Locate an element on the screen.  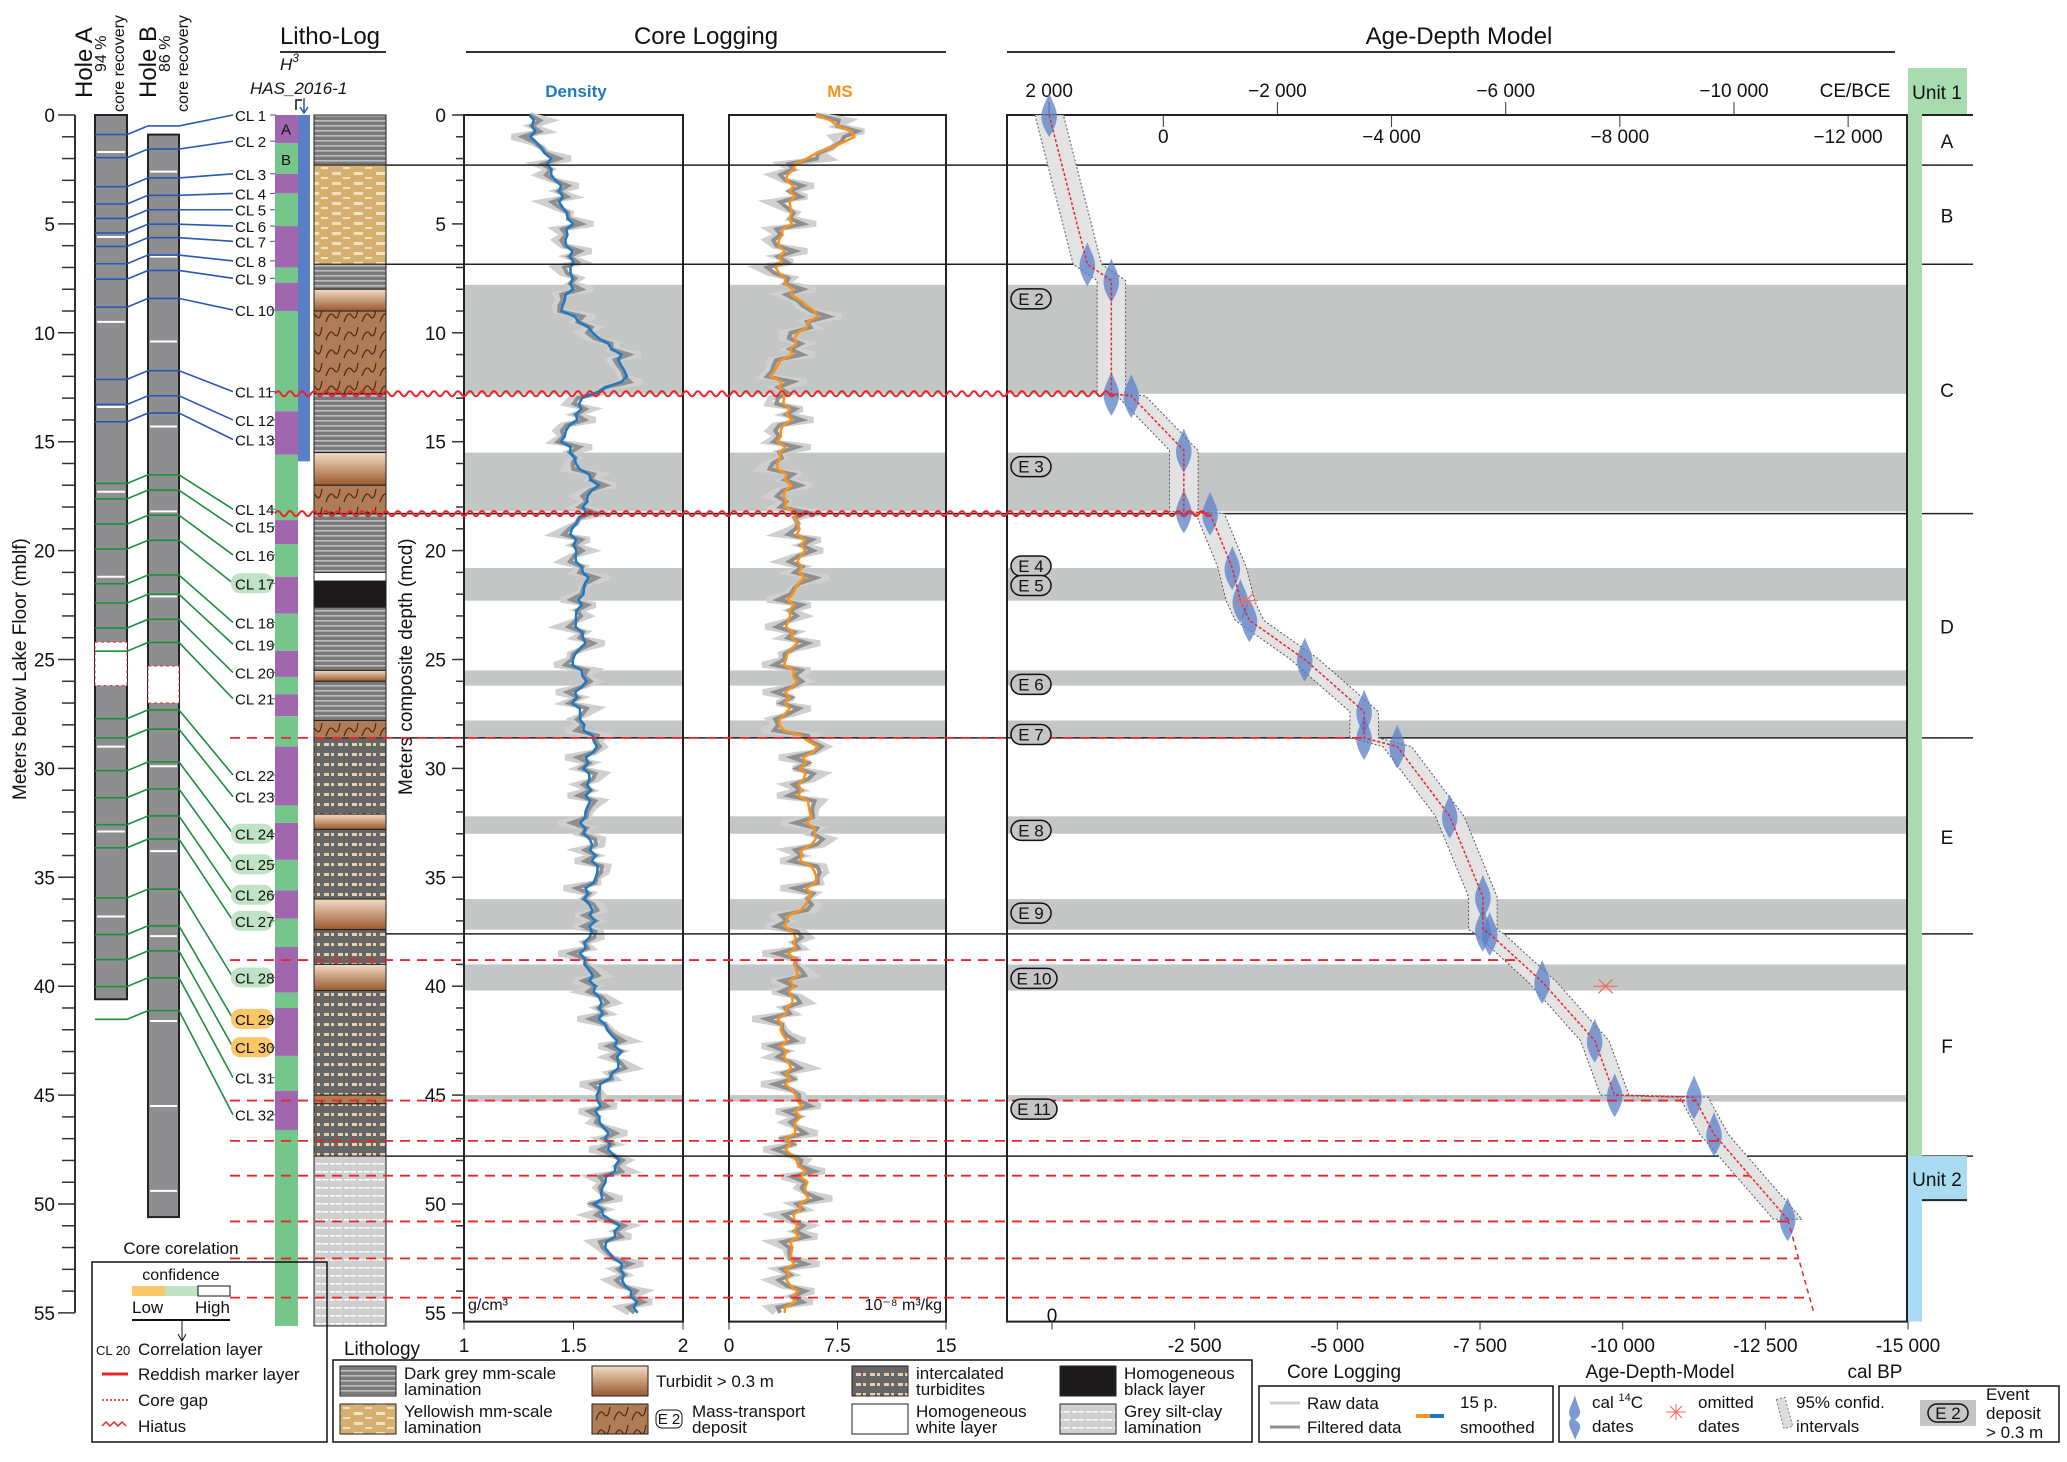
reddish-marker-label: Reddish marker layer is located at coordinates (219, 1374).